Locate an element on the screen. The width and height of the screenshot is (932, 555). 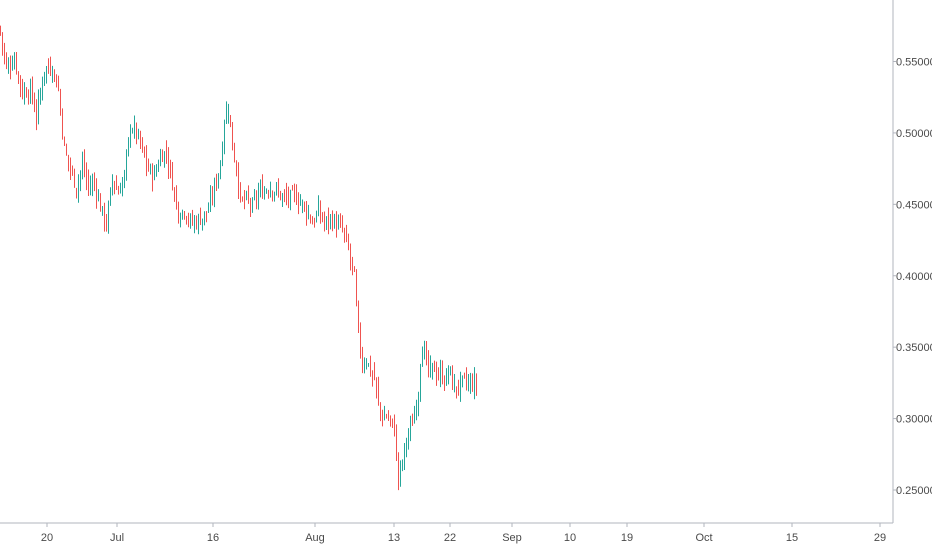
price-tick-label: 0.30000 is located at coordinates (914, 420).